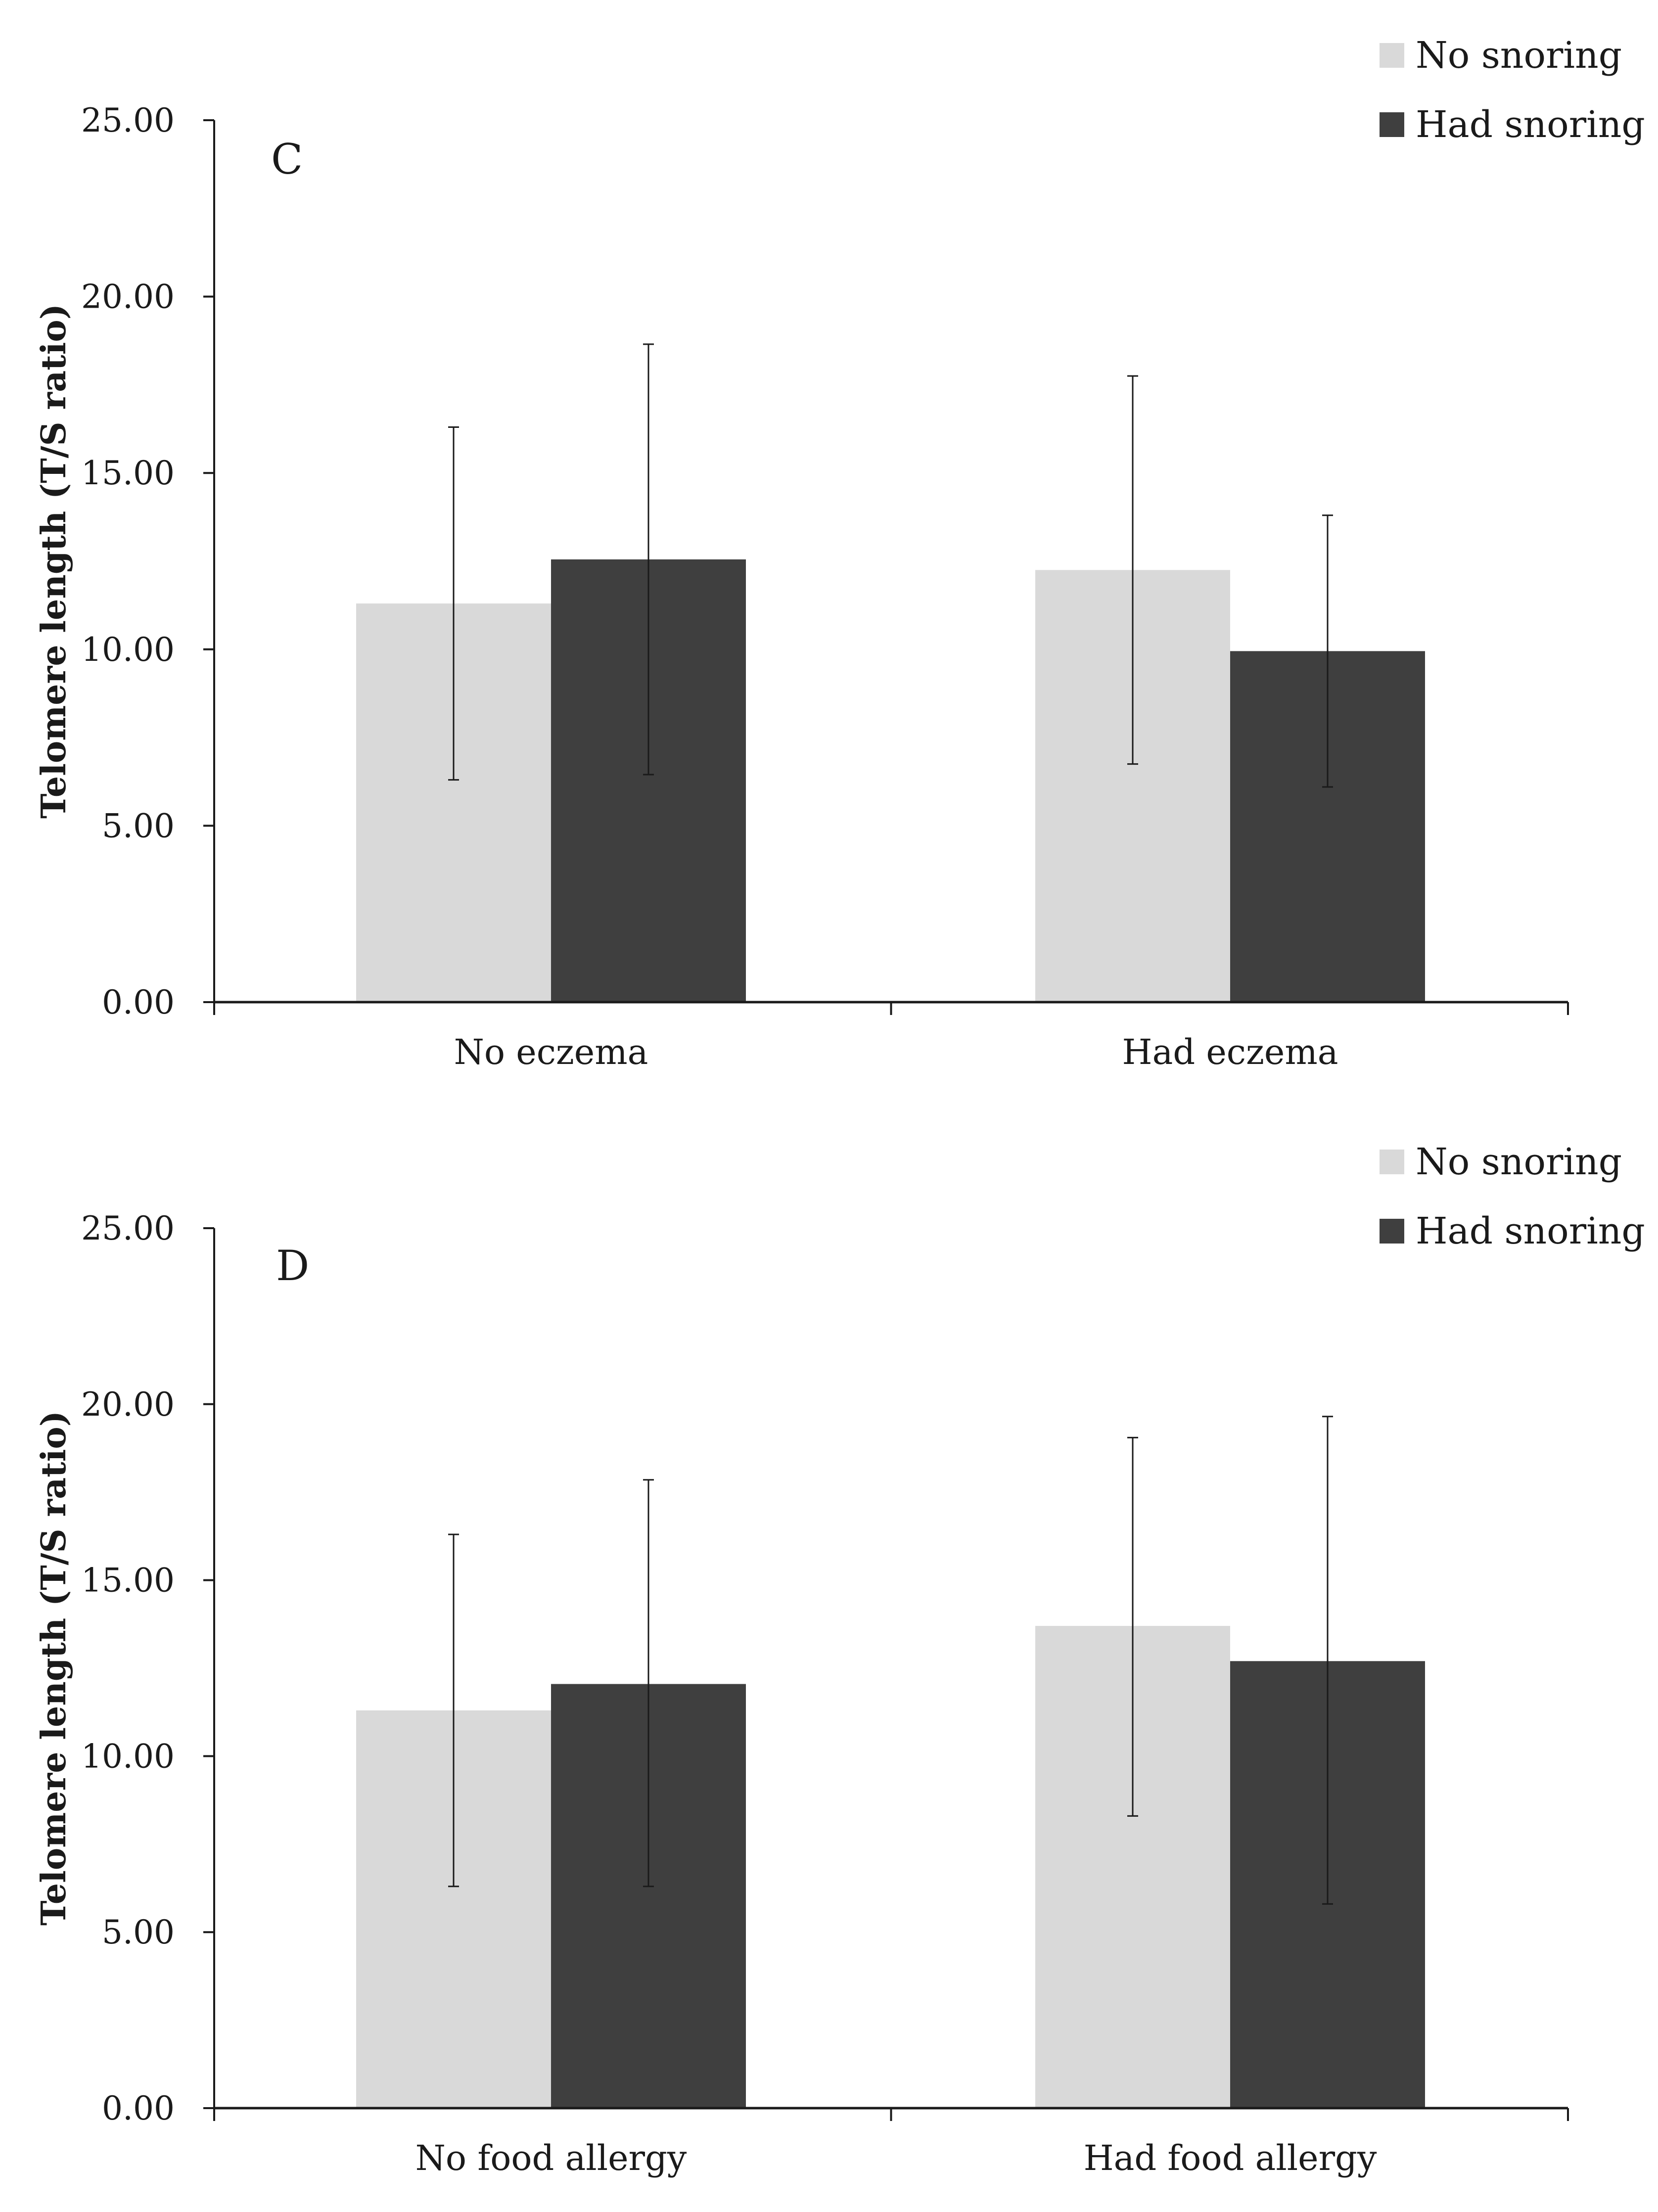  What do you see at coordinates (293, 1266) in the screenshot?
I see `panel-label: D` at bounding box center [293, 1266].